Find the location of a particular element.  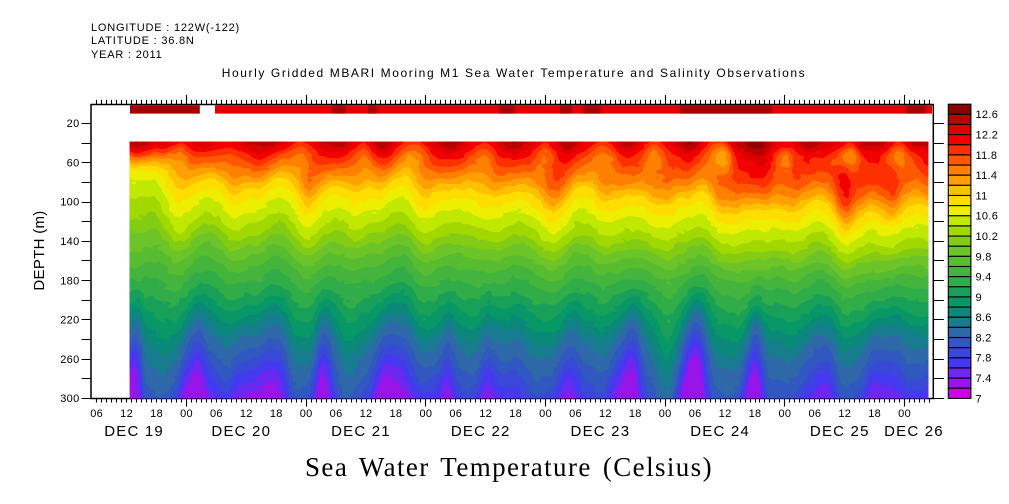

svg-text: 220 is located at coordinates (69, 321).